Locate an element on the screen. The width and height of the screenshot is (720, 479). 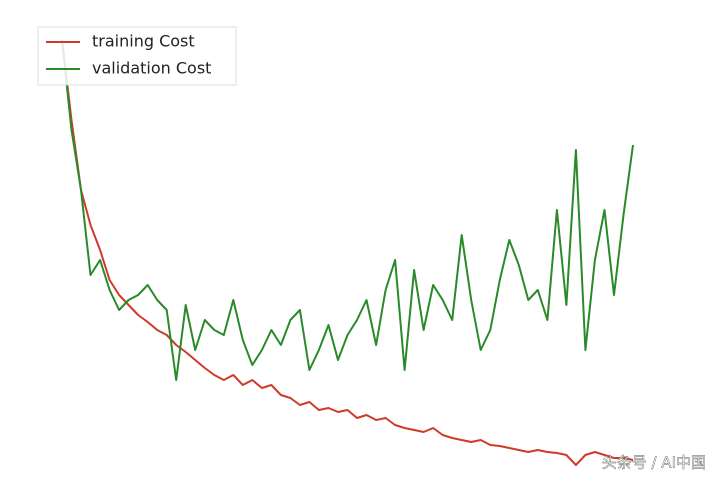
legend-label: training Cost is located at coordinates (143, 41).